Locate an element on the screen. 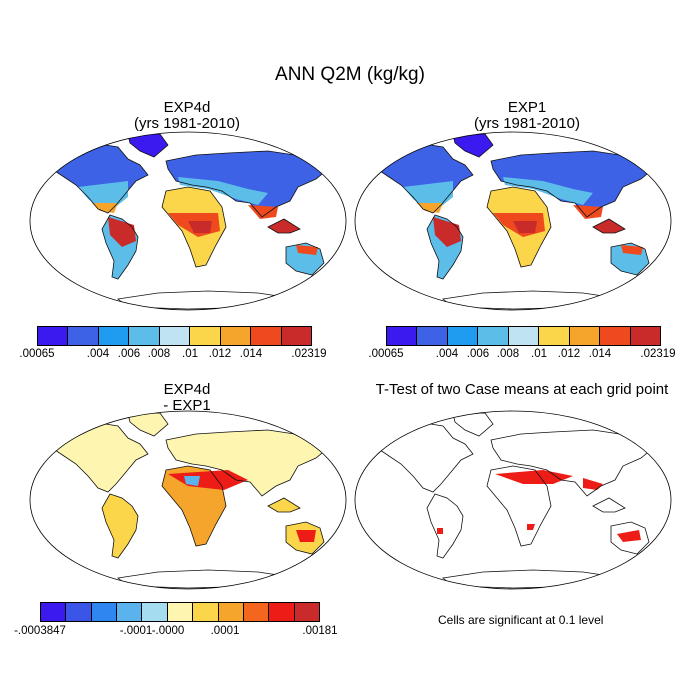 The height and width of the screenshot is (700, 700). panel-exp4d-title: EXP4d is located at coordinates (187, 107).